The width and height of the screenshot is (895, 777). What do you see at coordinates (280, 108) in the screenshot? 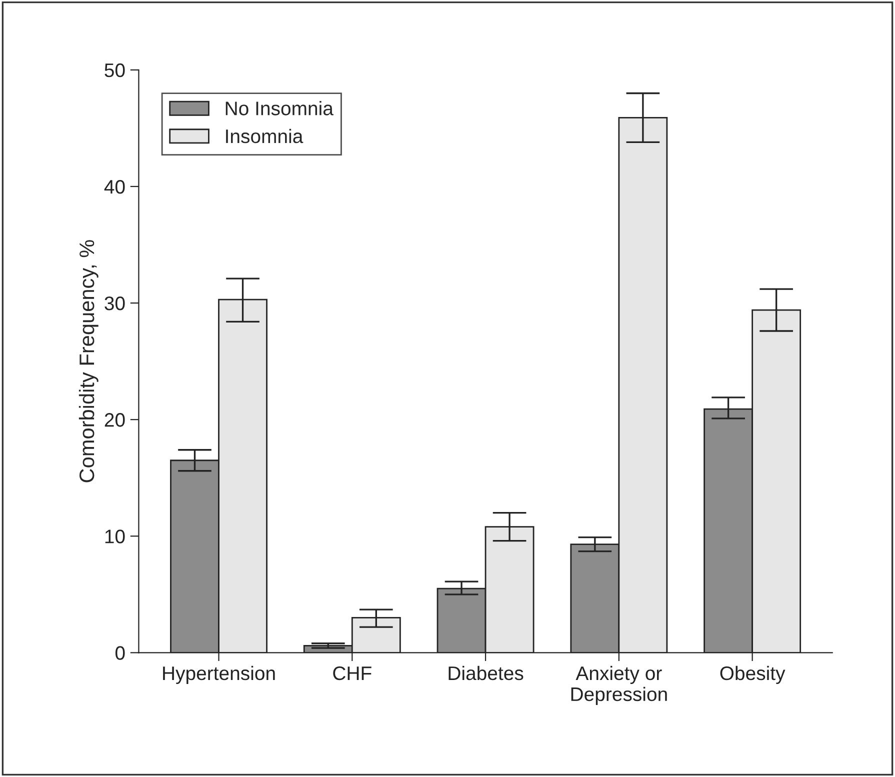
I see `legend-label: No Insomnia` at bounding box center [280, 108].